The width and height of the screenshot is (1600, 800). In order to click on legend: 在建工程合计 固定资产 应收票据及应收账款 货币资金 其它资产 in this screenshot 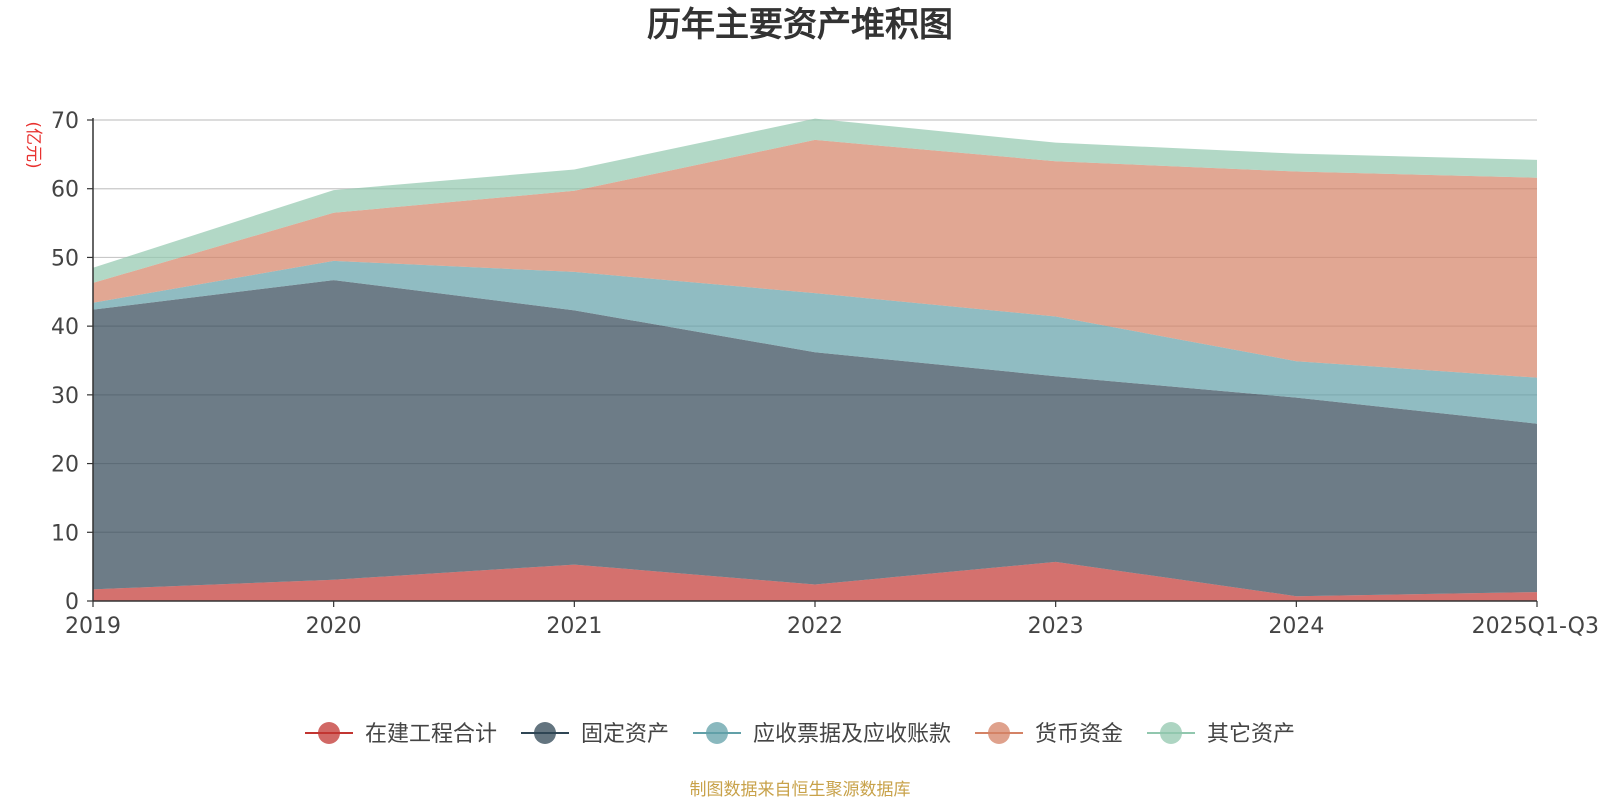, I will do `click(800, 734)`.